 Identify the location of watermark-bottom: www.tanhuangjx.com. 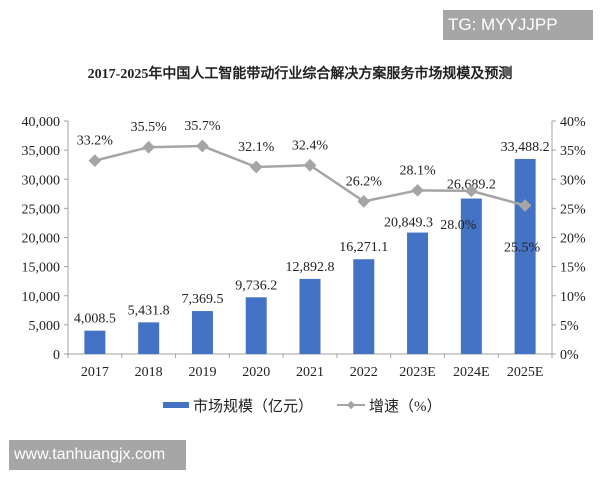
(97, 455).